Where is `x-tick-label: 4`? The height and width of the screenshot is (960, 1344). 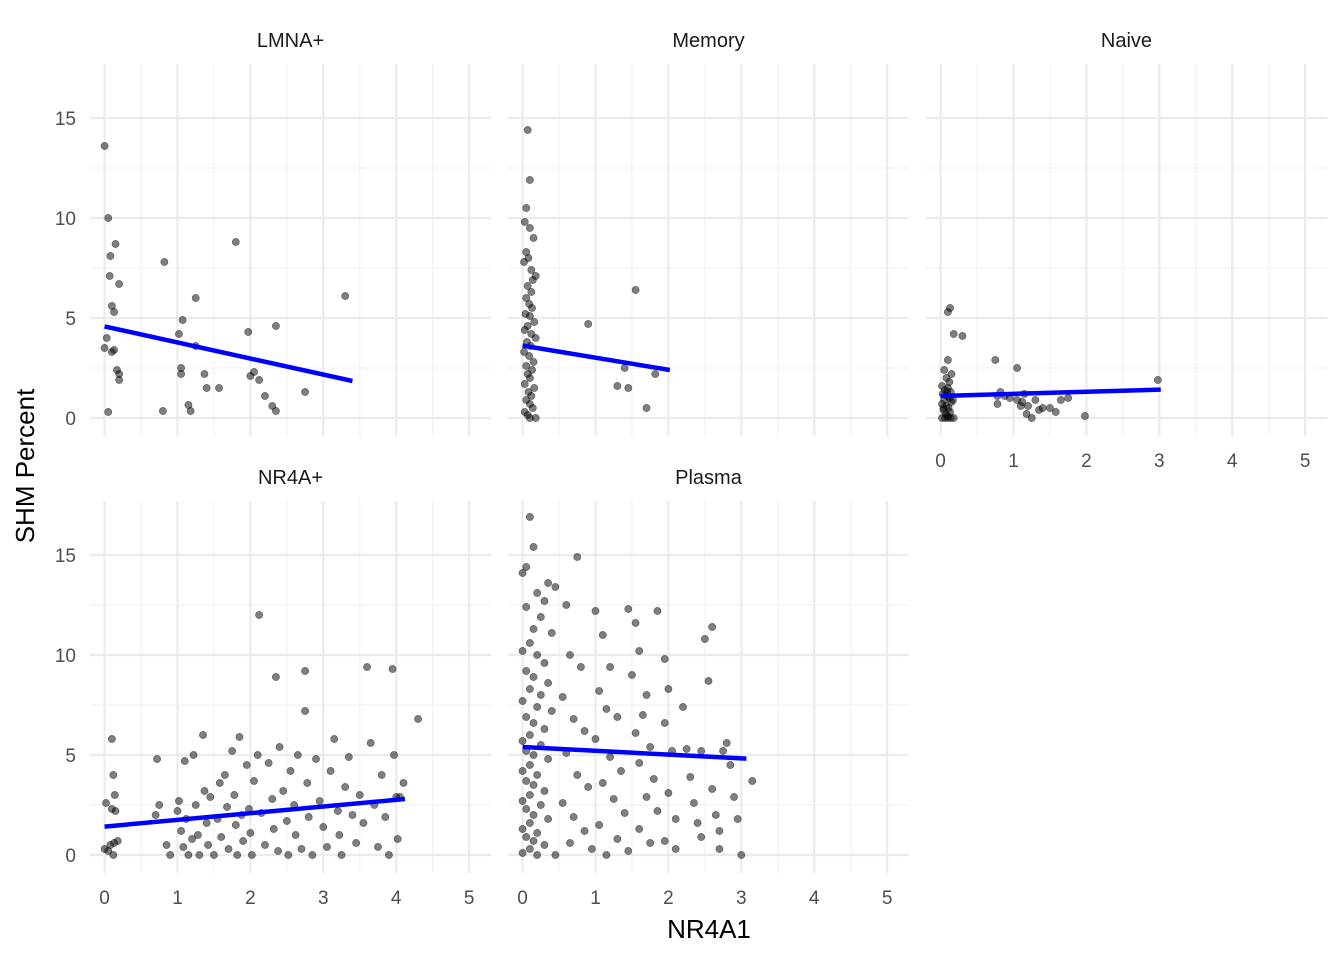 x-tick-label: 4 is located at coordinates (1232, 461).